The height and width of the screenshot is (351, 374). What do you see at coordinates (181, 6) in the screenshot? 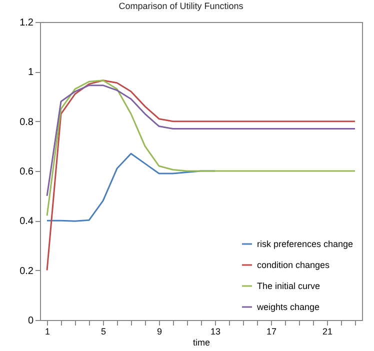
I see `chart-title: Comparison of Utility Functions` at bounding box center [181, 6].